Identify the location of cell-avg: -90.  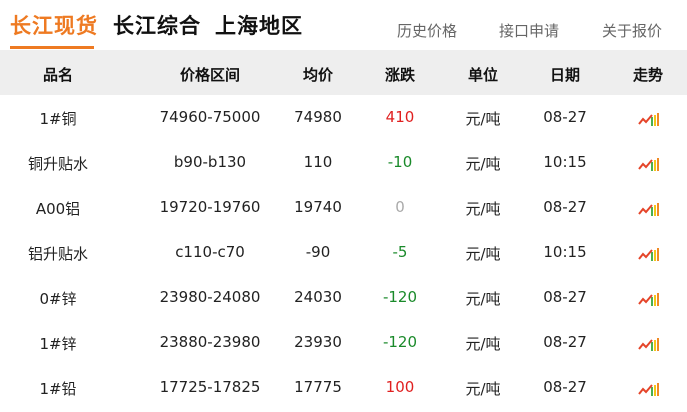
(318, 252).